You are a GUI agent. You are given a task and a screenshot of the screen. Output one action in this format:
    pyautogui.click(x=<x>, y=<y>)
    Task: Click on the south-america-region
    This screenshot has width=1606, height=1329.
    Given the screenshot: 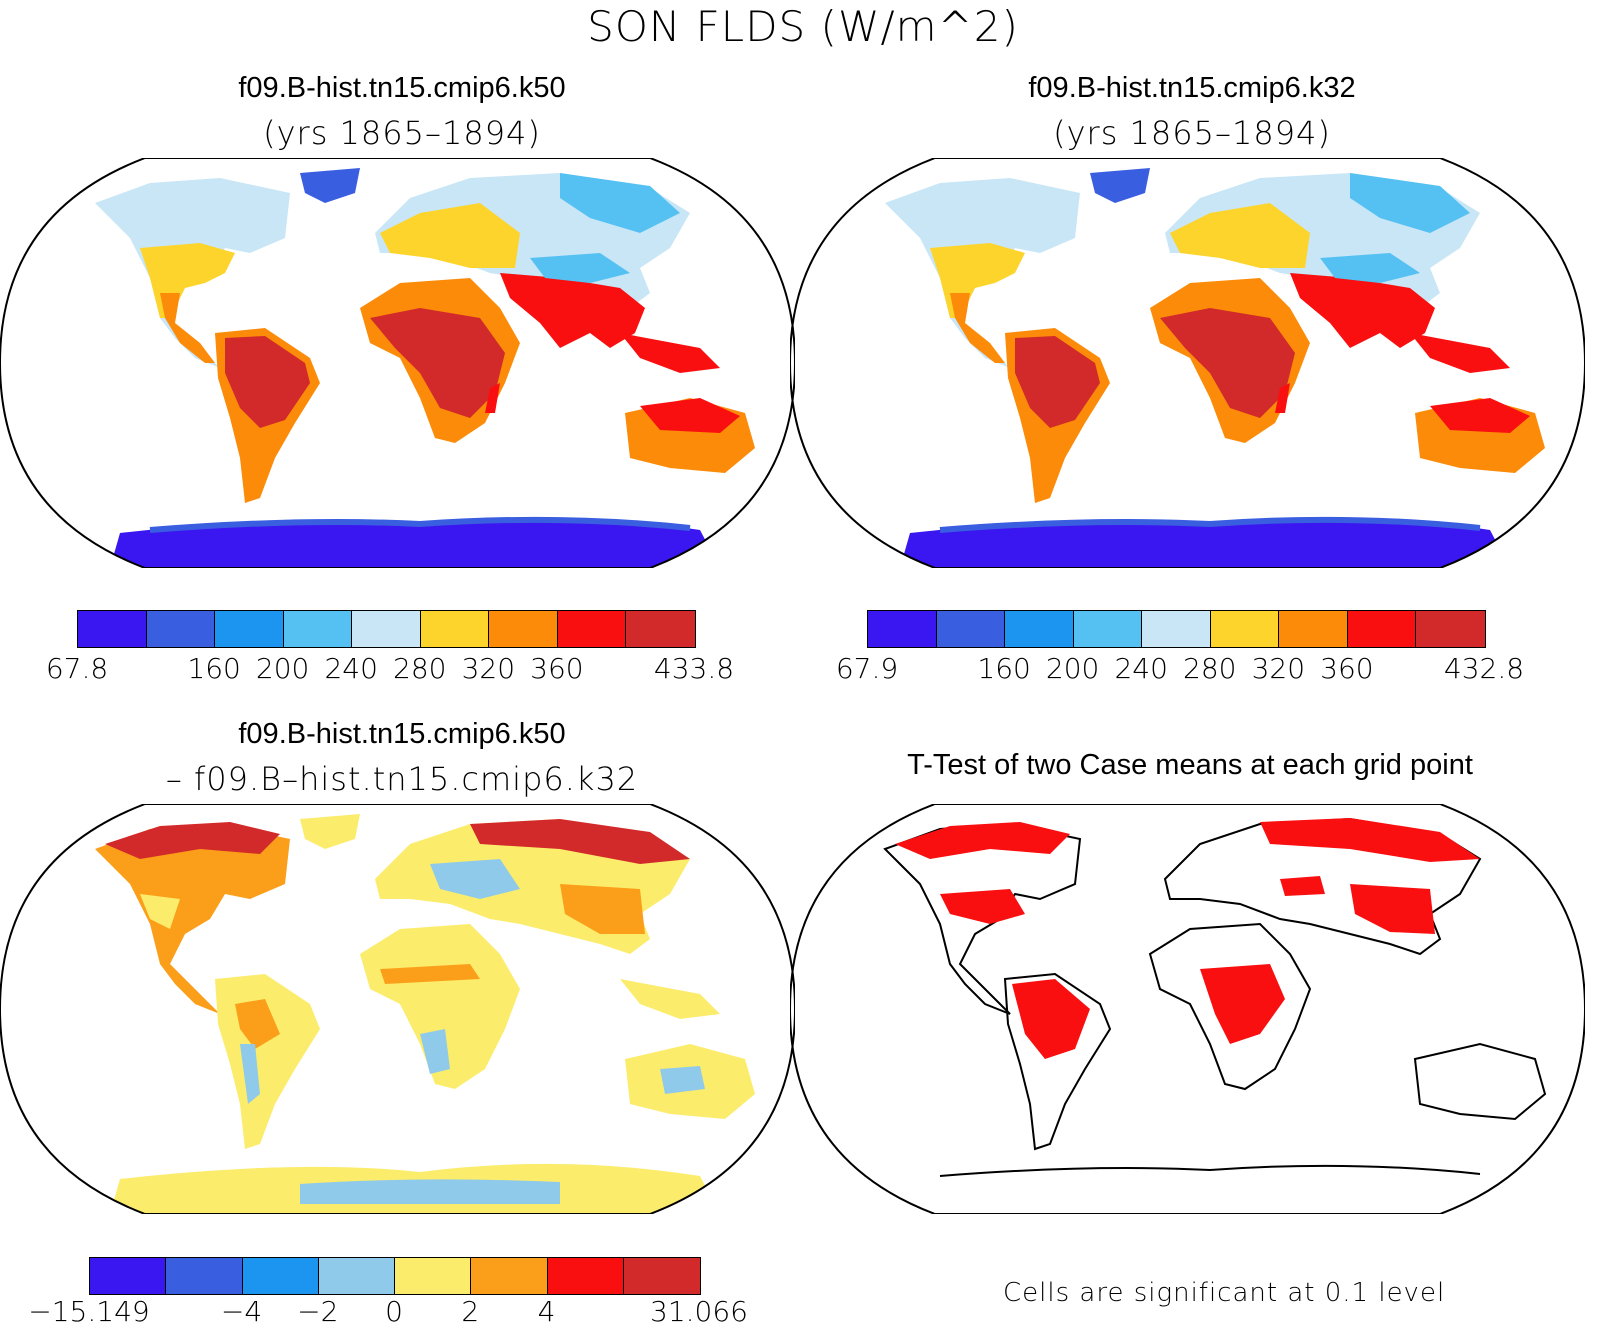 What is the action you would take?
    pyautogui.click(x=267, y=1061)
    